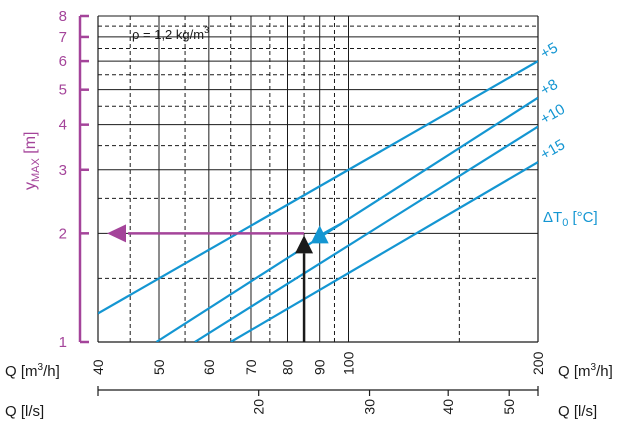 This screenshot has height=423, width=627. What do you see at coordinates (553, 114) in the screenshot?
I see `series-label-3: +10` at bounding box center [553, 114].